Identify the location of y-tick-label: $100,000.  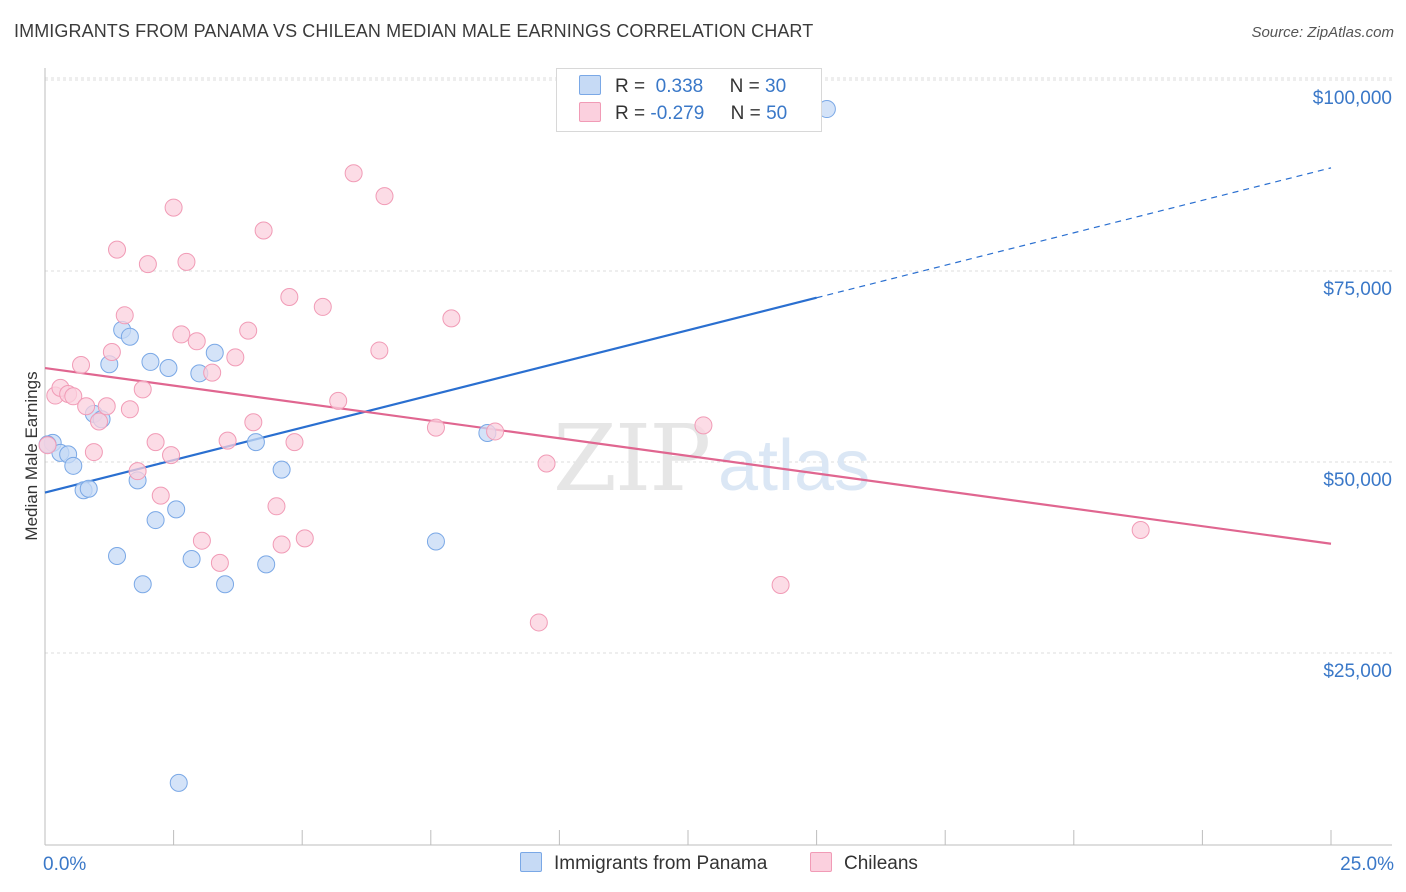
(1352, 98).